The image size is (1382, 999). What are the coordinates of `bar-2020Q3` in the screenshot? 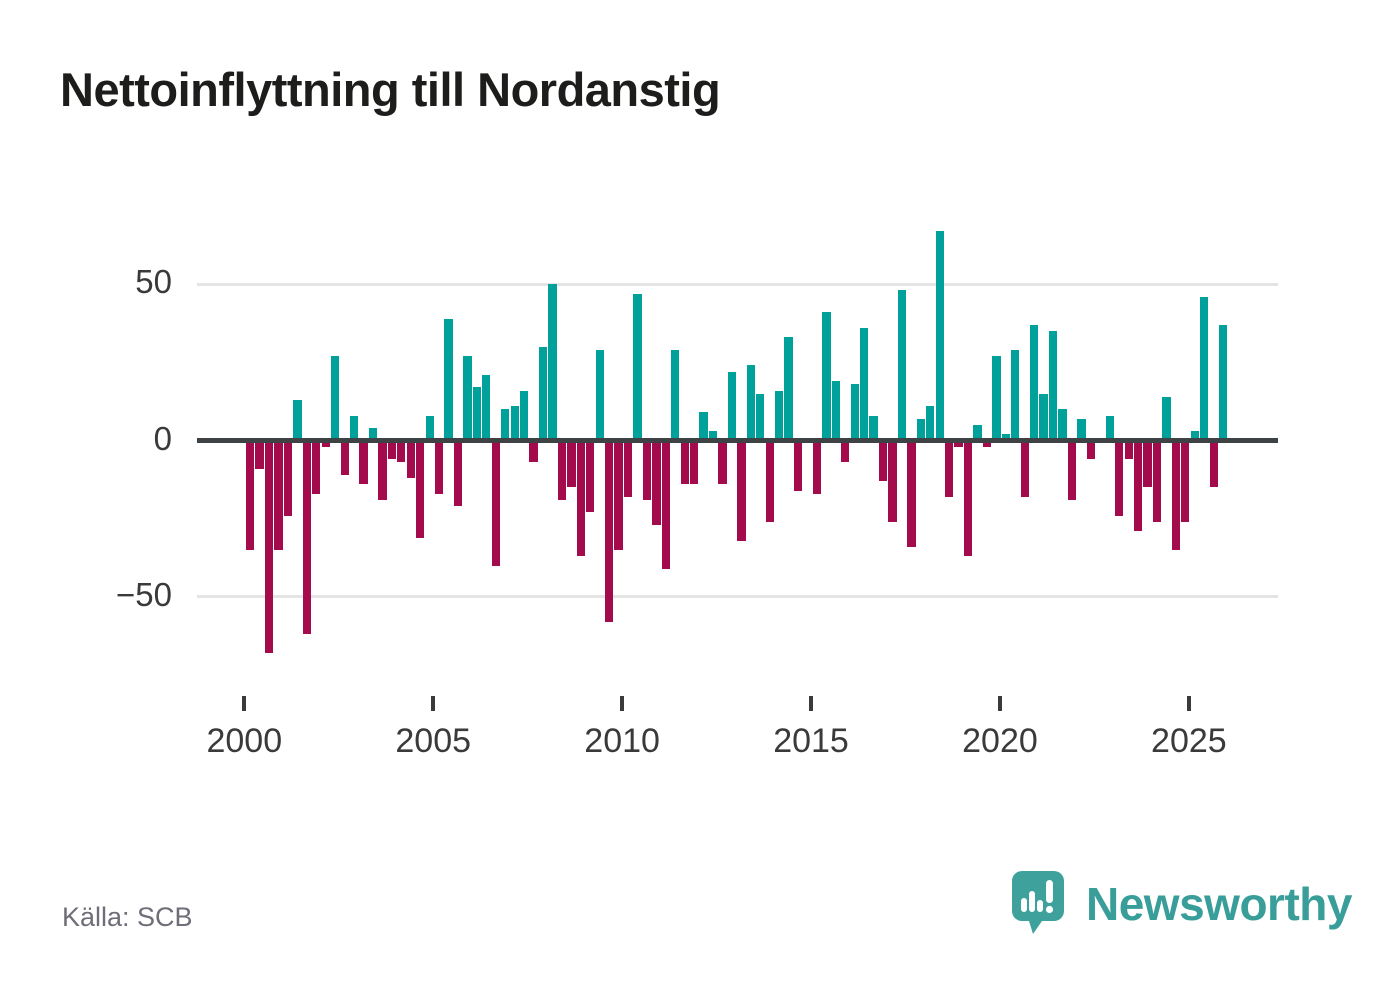 It's located at (1024, 468).